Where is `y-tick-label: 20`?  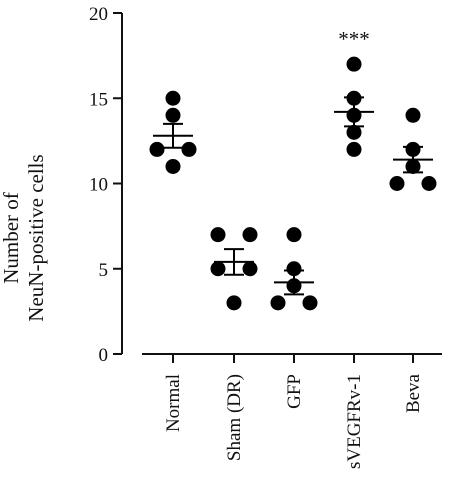
y-tick-label: 20 is located at coordinates (98, 14).